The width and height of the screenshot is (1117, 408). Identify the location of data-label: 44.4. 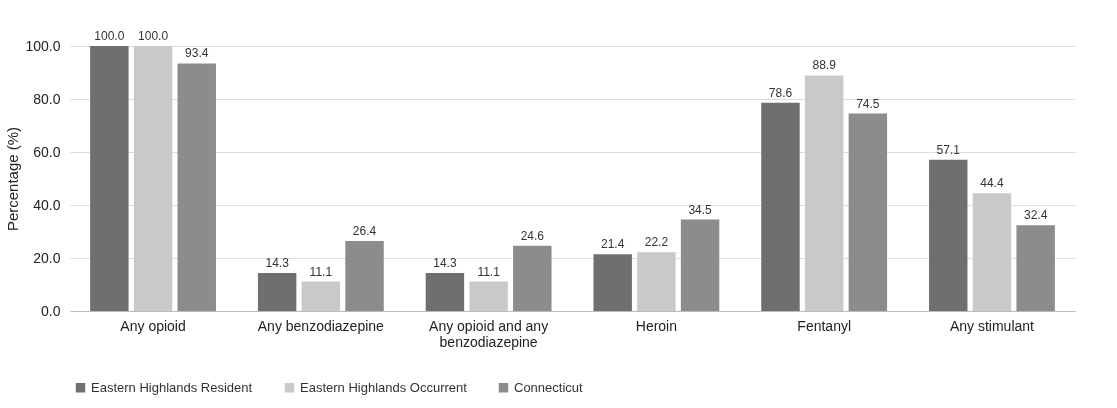
(992, 183).